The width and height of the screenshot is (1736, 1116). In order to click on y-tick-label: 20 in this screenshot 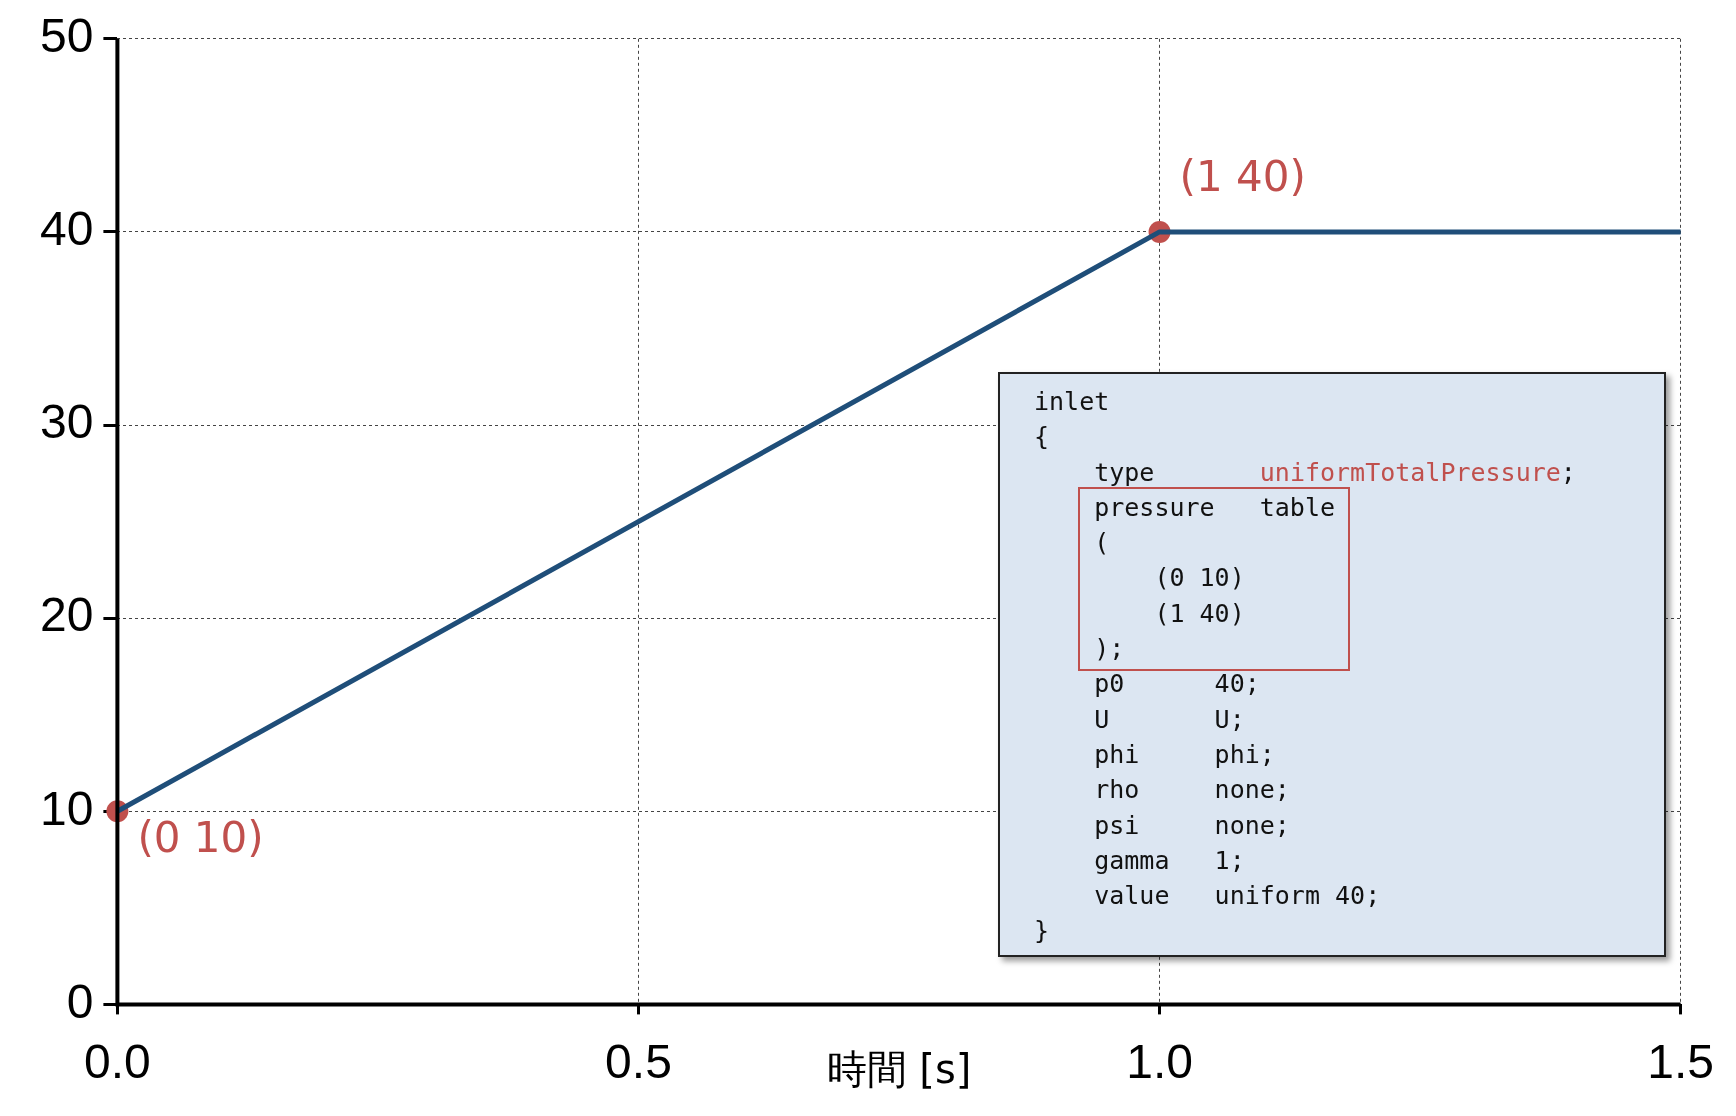, I will do `click(67, 615)`.